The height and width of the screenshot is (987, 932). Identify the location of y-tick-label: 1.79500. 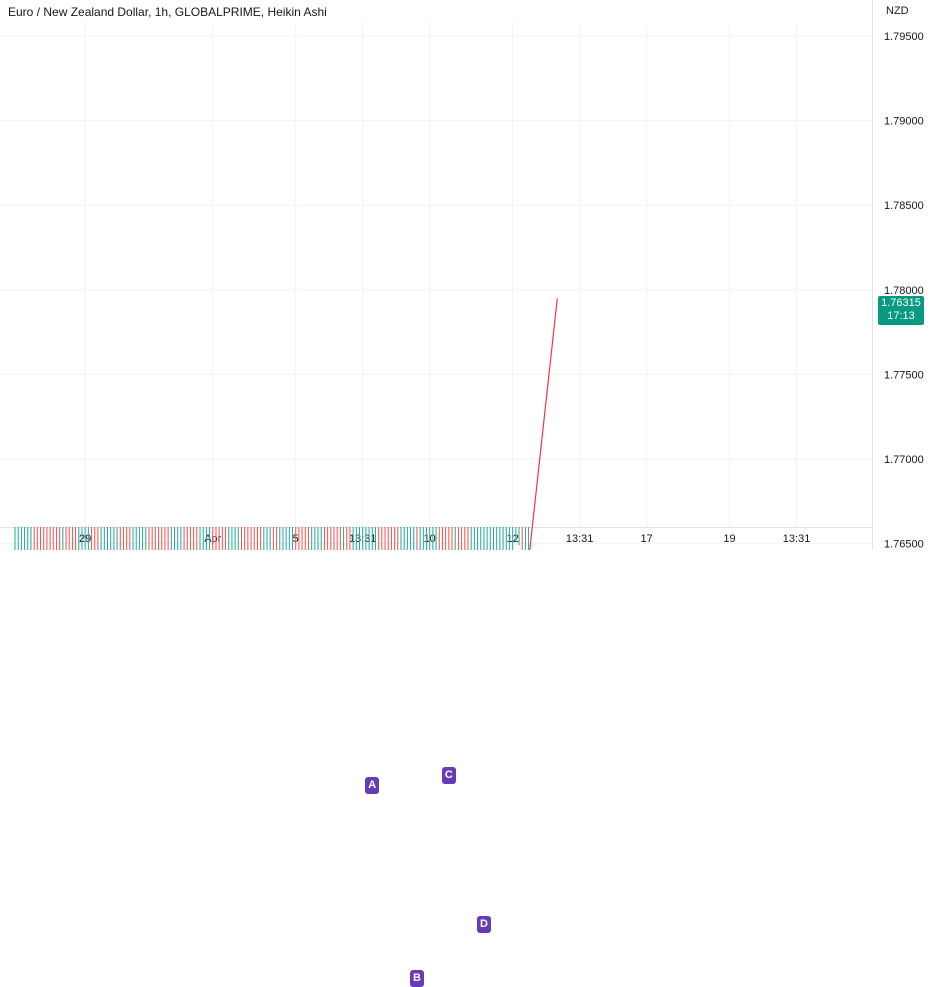
(904, 37).